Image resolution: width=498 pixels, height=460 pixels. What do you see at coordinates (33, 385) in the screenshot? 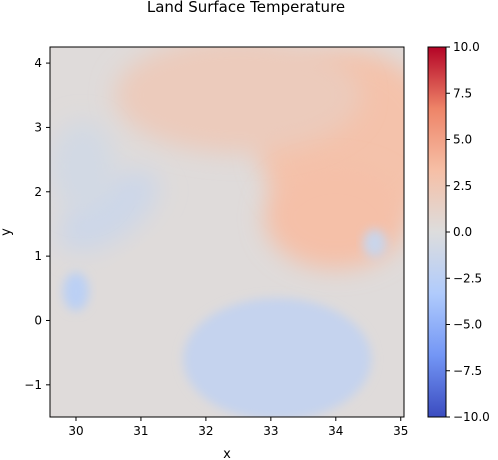
I see `y-tick-label: −1` at bounding box center [33, 385].